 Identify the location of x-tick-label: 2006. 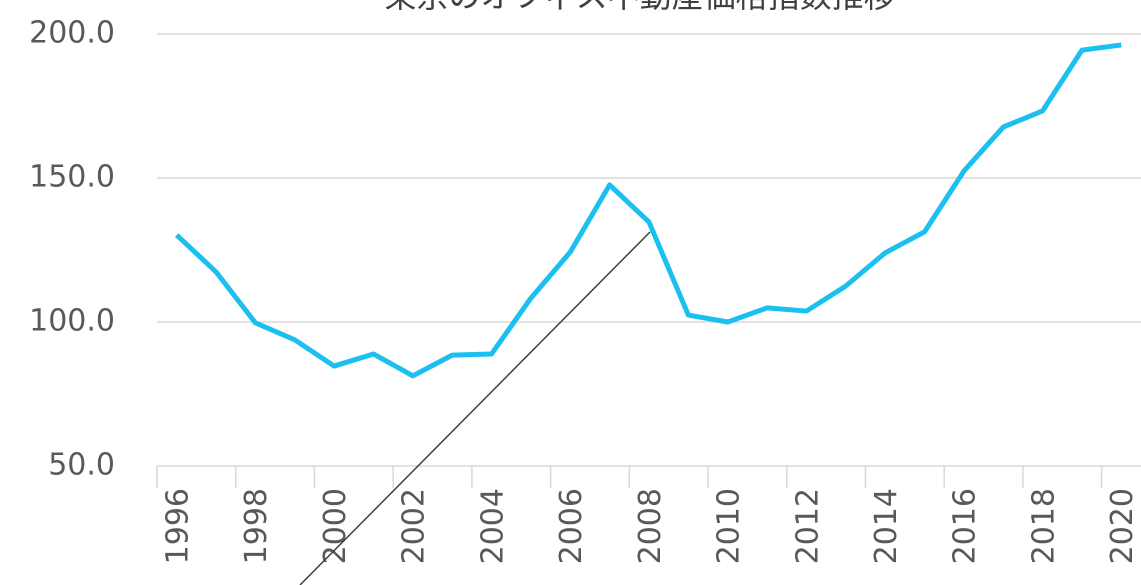
(571, 526).